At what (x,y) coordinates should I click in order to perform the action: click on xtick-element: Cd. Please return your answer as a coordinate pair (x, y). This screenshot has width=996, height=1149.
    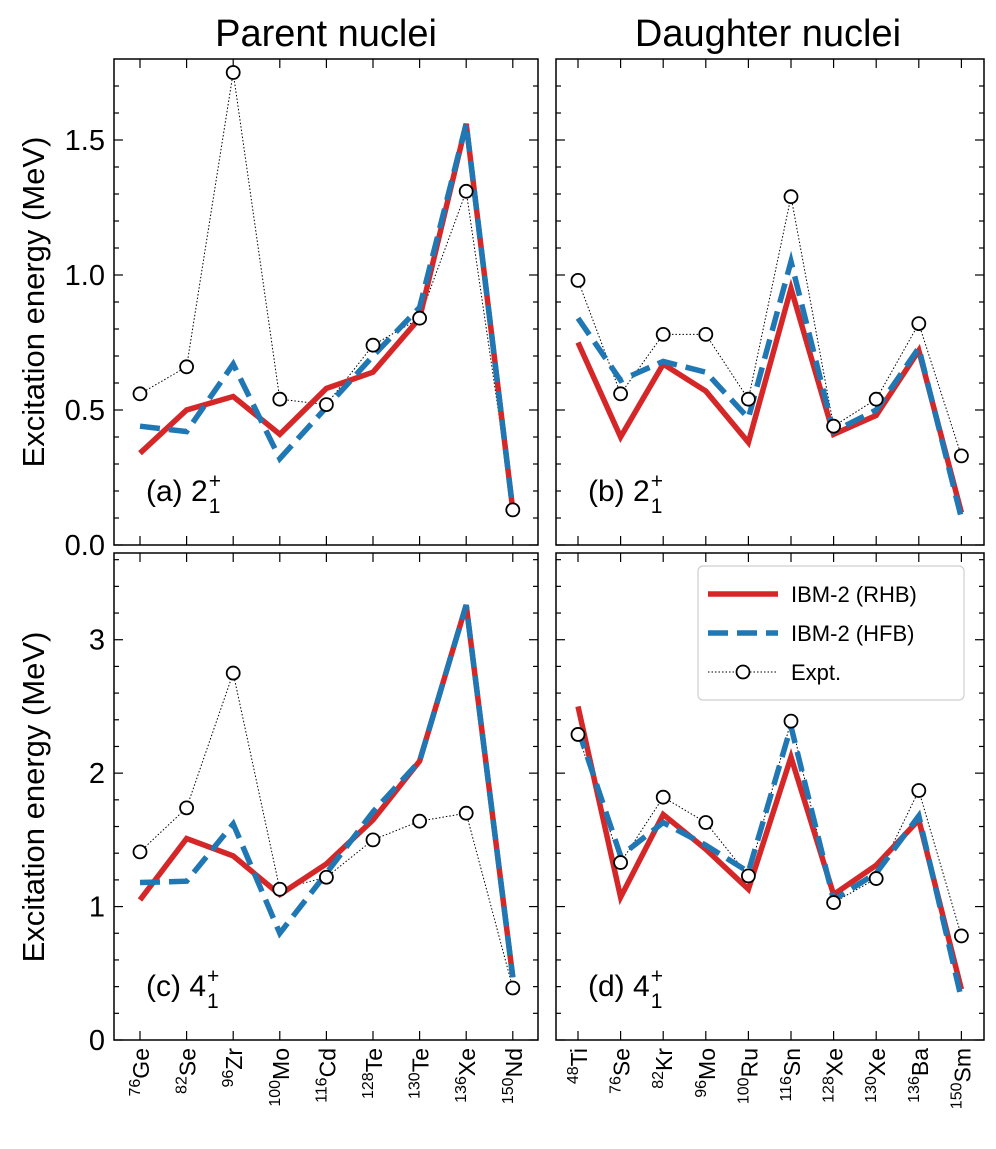
    Looking at the image, I should click on (327, 1062).